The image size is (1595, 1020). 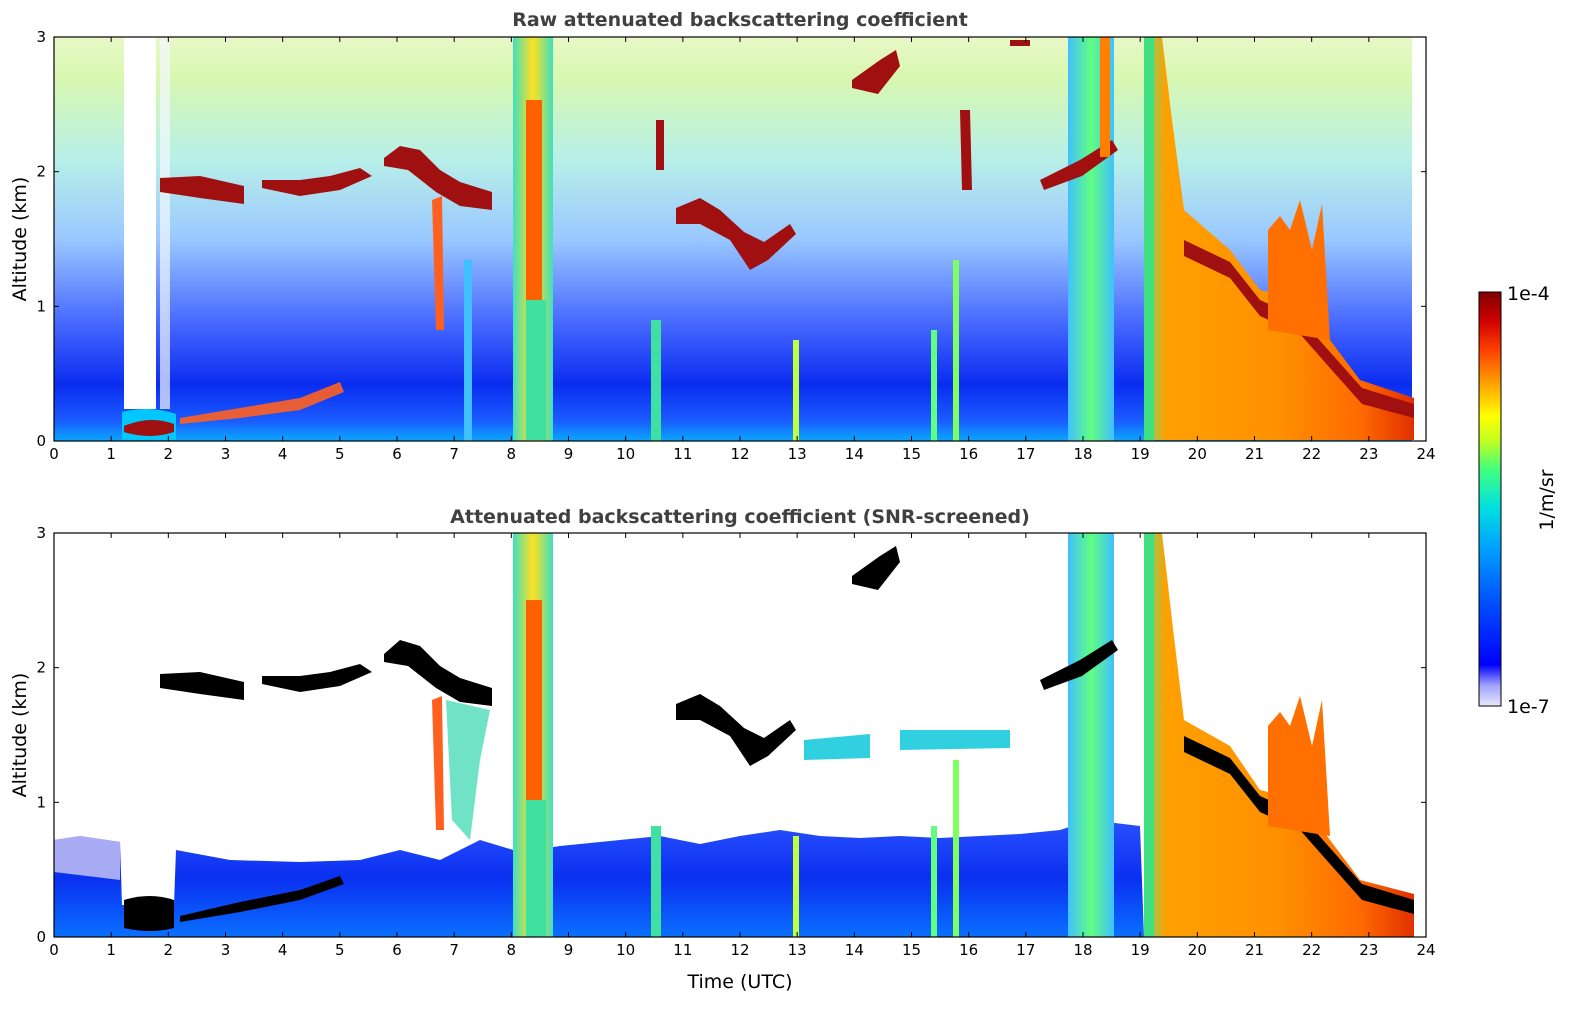 I want to click on screened-thick-cloud, so click(x=1279, y=735).